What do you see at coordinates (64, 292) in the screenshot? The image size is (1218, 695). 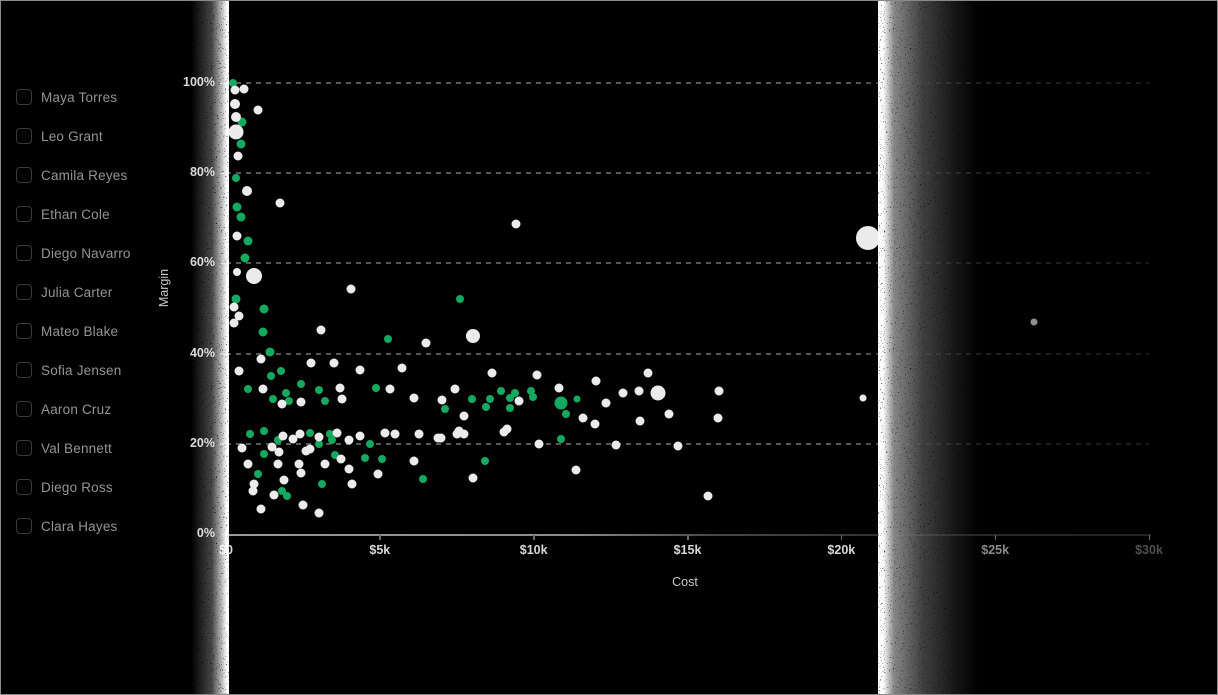 I see `sidebar-item-julia-carter: Julia Carter` at bounding box center [64, 292].